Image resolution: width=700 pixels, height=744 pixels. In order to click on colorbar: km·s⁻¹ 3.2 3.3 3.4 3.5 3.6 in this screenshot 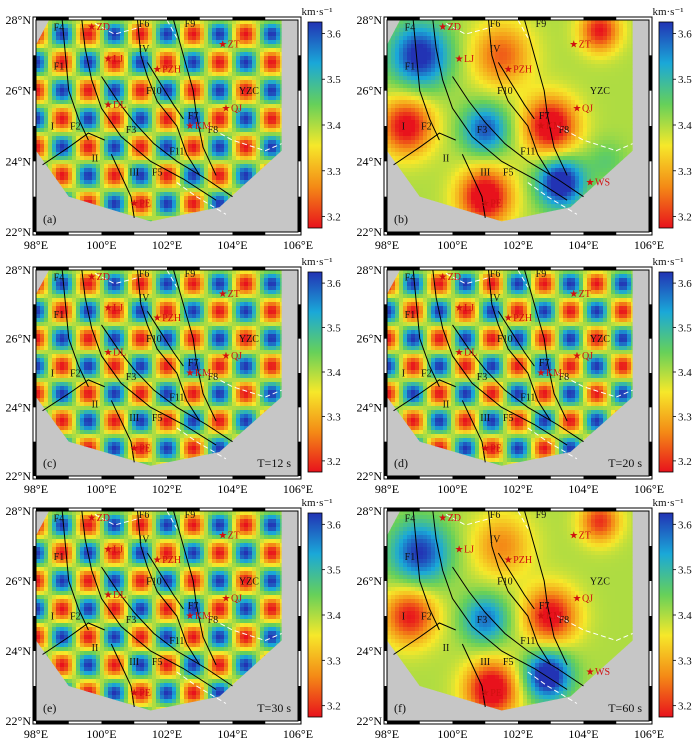, I will do `click(672, 117)`.